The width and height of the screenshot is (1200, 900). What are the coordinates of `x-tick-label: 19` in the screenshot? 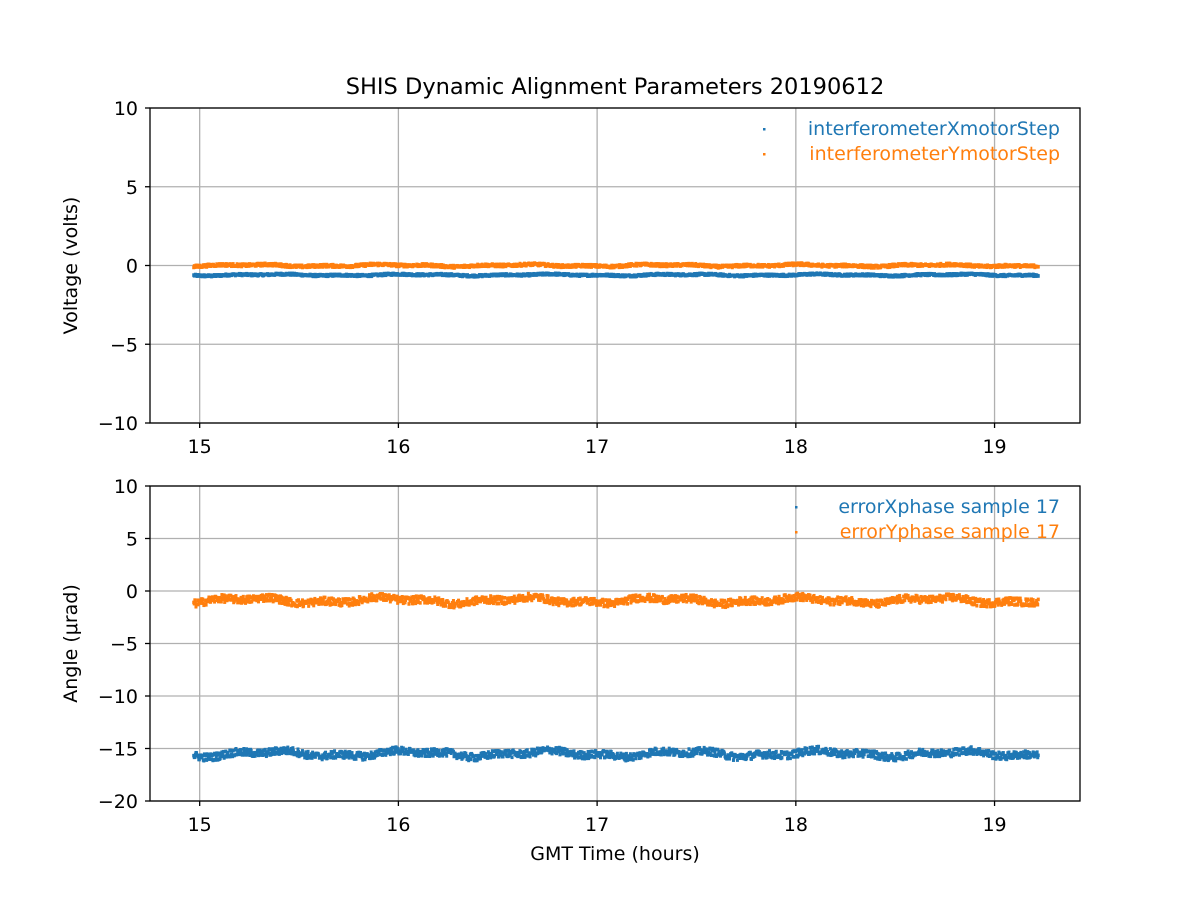 It's located at (994, 447).